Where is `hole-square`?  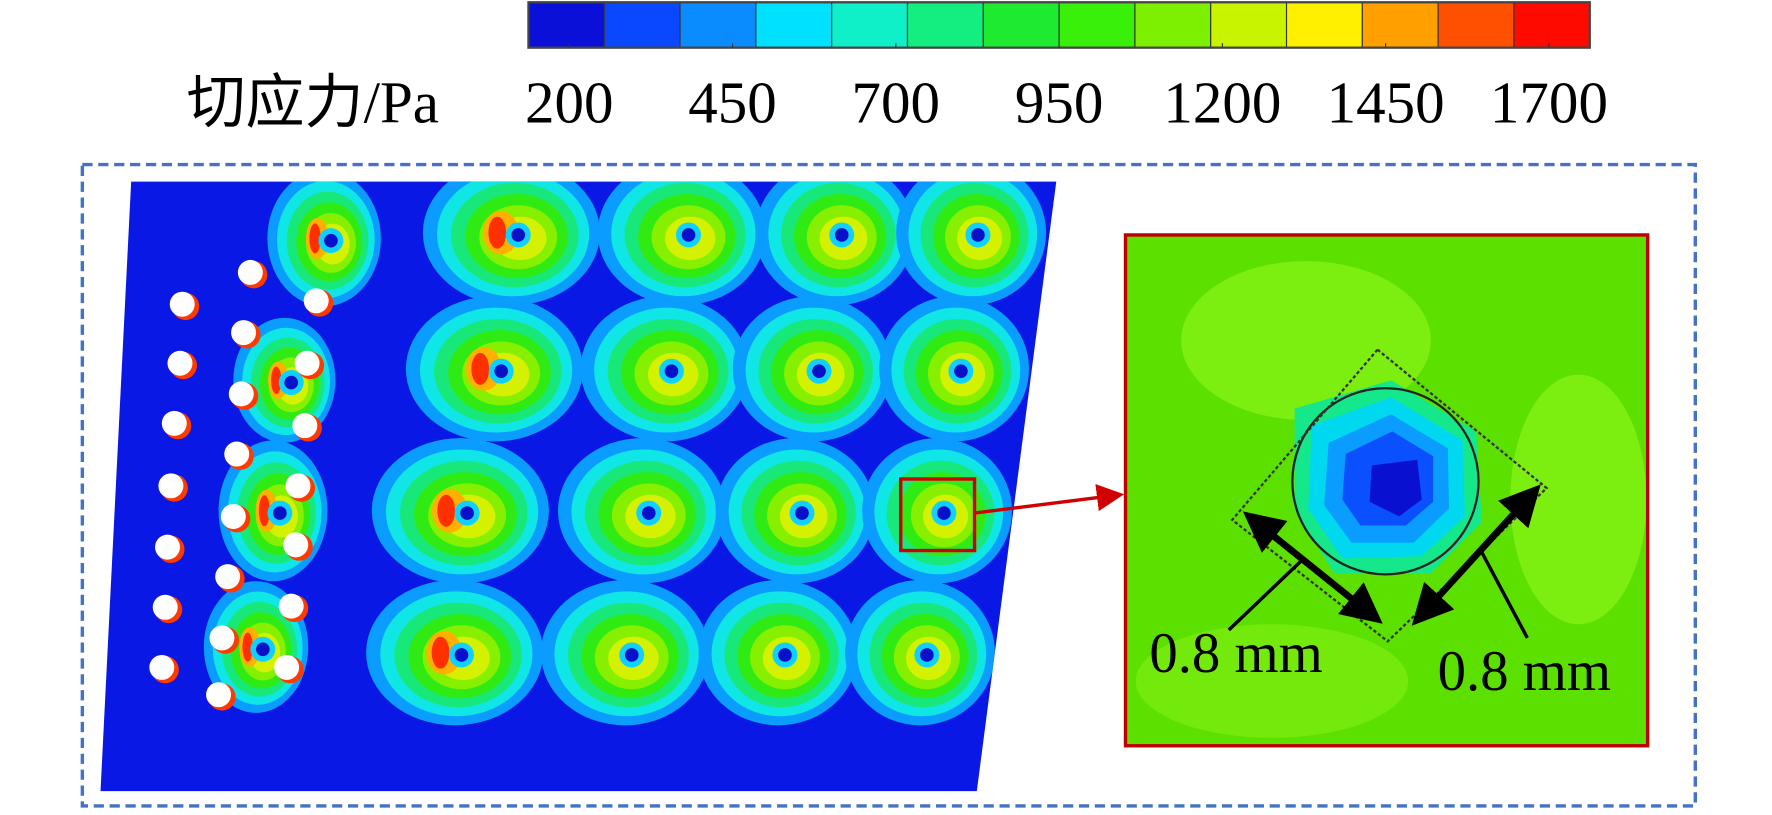 hole-square is located at coordinates (1389, 495).